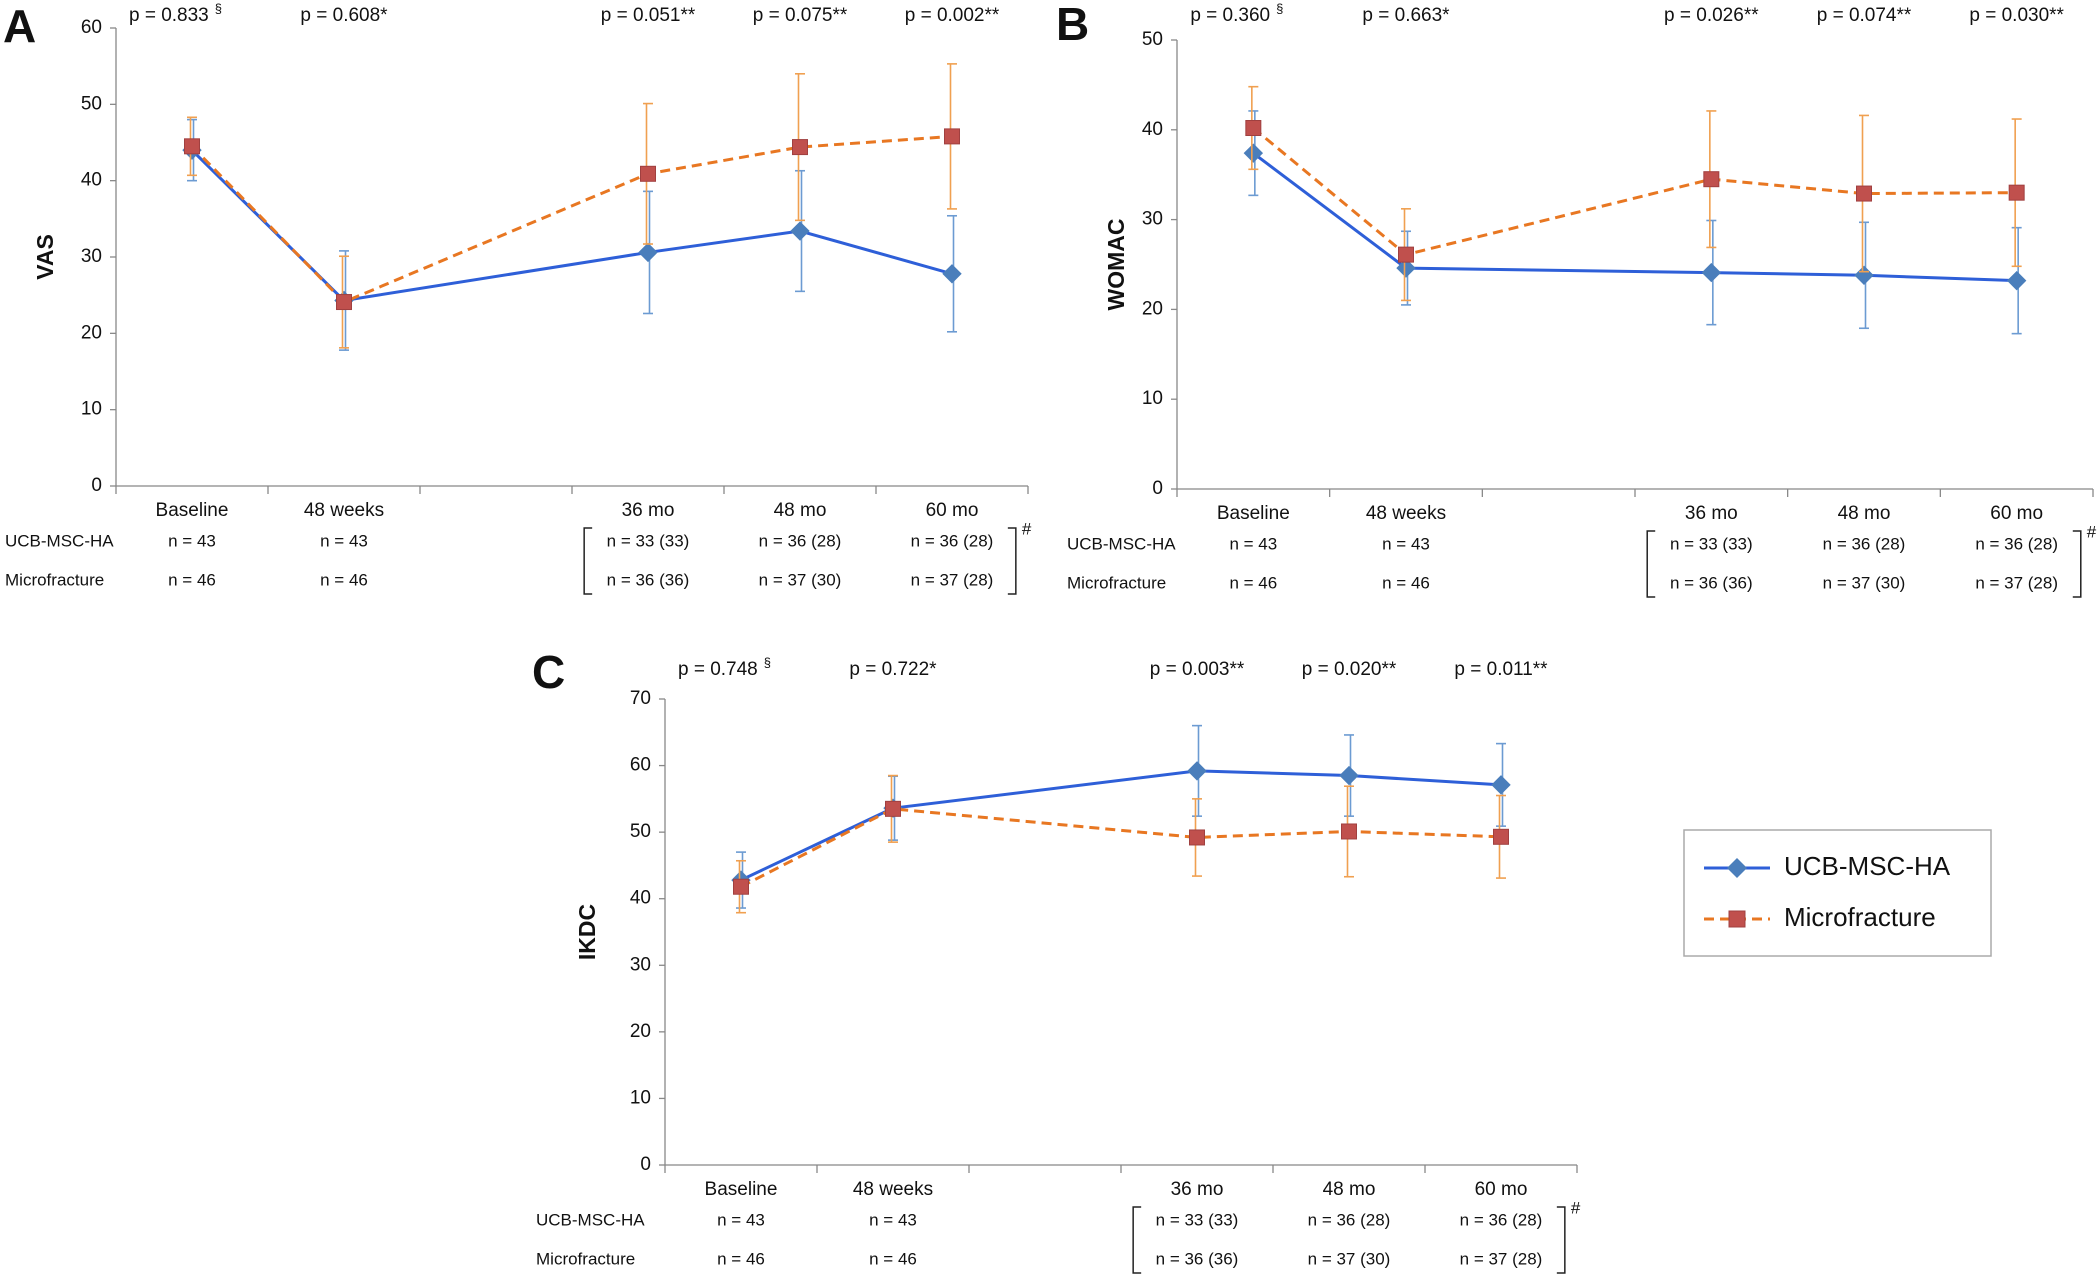  Describe the element at coordinates (640, 698) in the screenshot. I see `y-tick-label: 70` at that location.